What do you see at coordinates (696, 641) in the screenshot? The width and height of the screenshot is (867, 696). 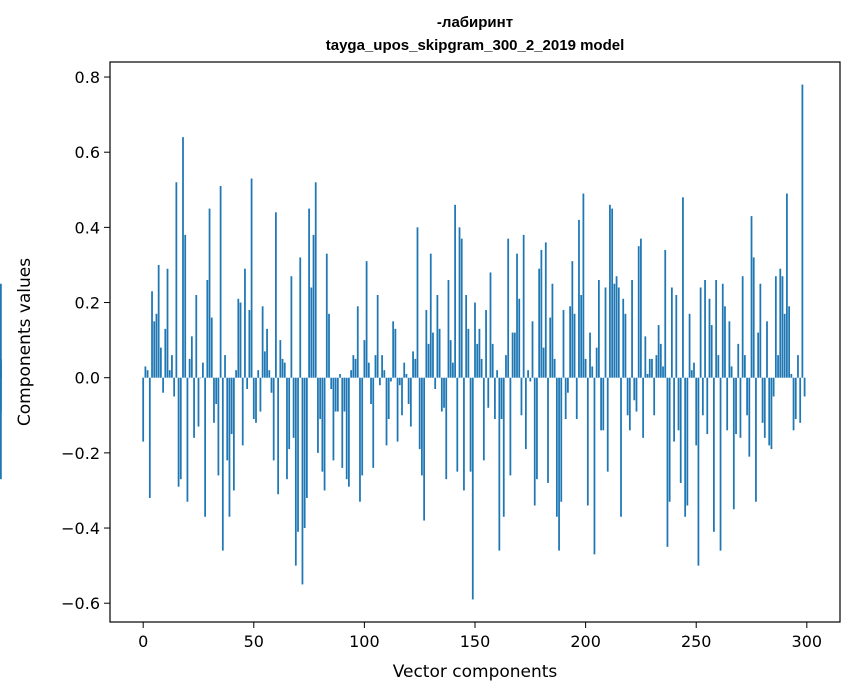 I see `x-tick-label: 250` at bounding box center [696, 641].